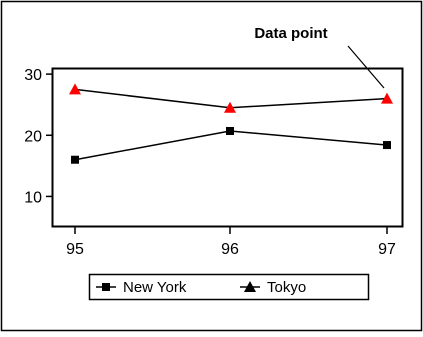 The height and width of the screenshot is (337, 423). What do you see at coordinates (106, 287) in the screenshot?
I see `legend-square-marker` at bounding box center [106, 287].